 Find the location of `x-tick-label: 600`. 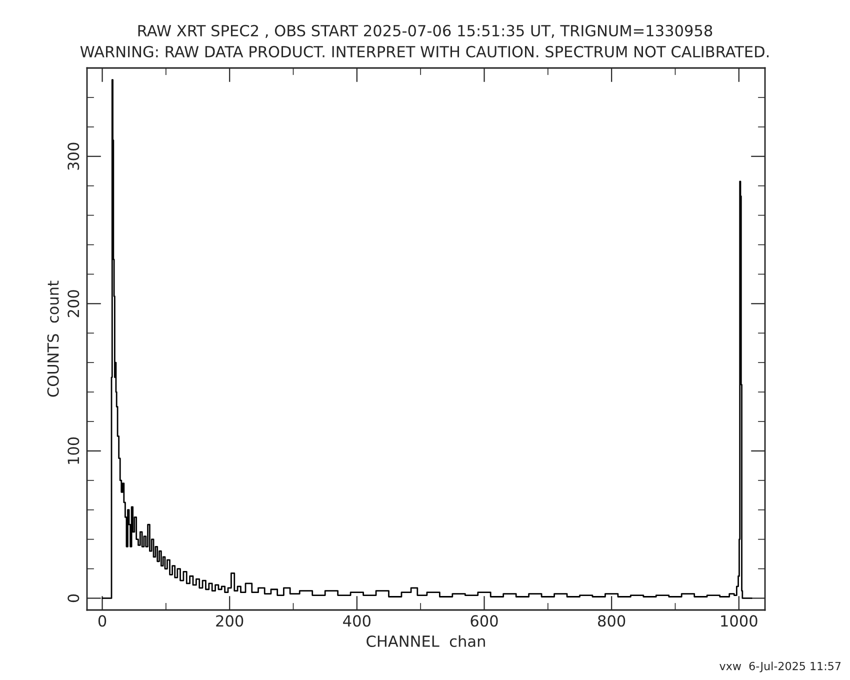

x-tick-label: 600 is located at coordinates (484, 621).